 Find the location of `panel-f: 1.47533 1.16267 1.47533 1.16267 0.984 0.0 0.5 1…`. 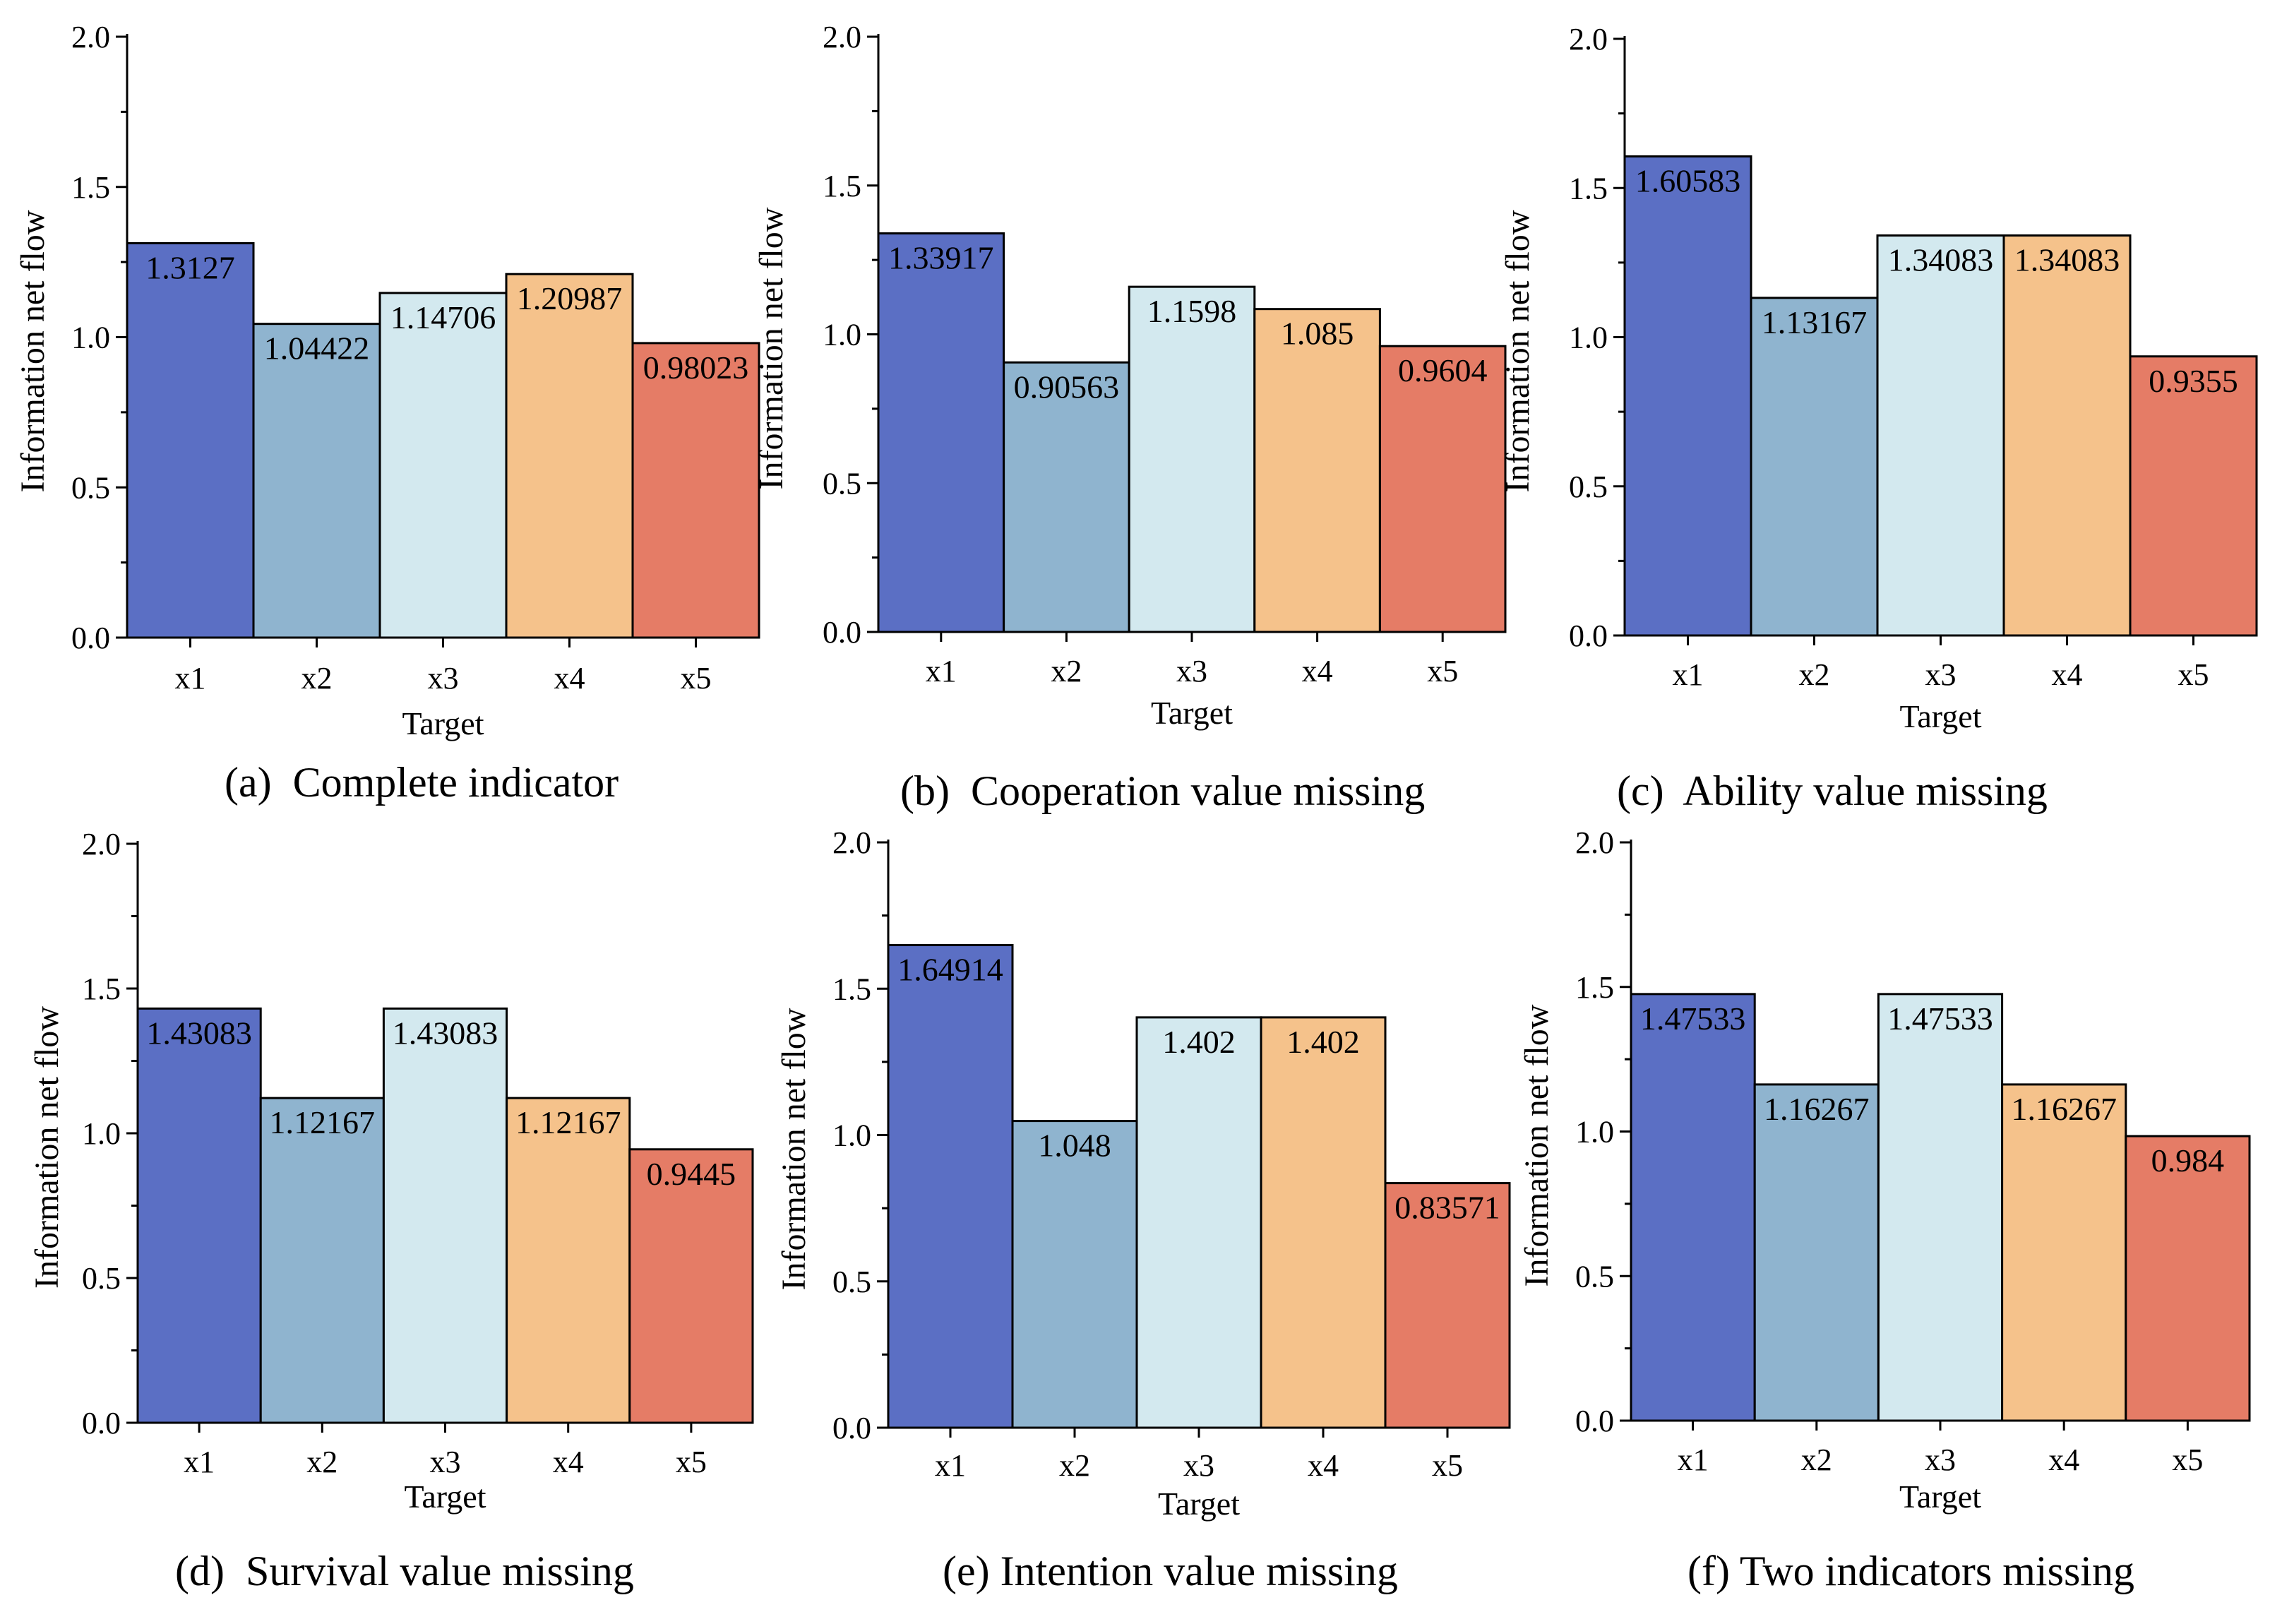

panel-f: 1.47533 1.16267 1.47533 1.16267 0.984 0.0 0.5 1… is located at coordinates (1885, 1170).